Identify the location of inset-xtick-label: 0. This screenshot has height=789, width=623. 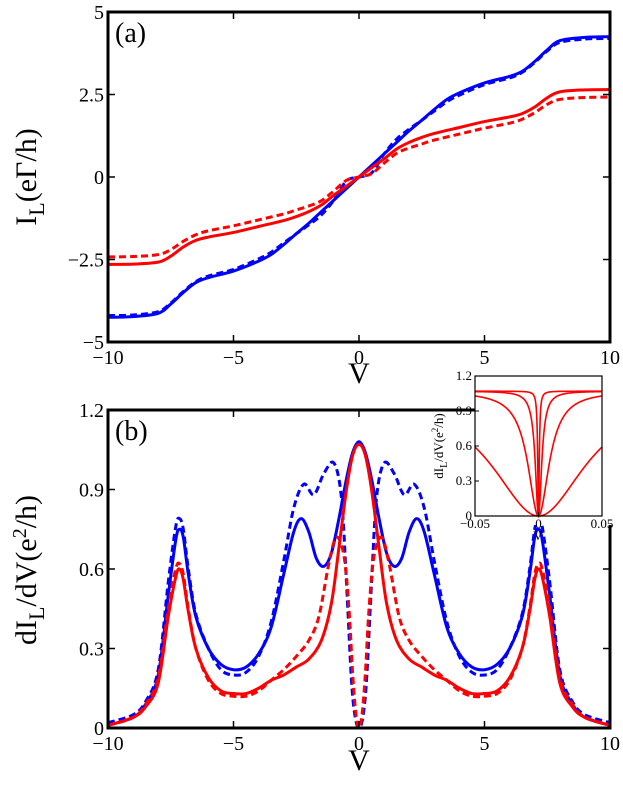
(538, 523).